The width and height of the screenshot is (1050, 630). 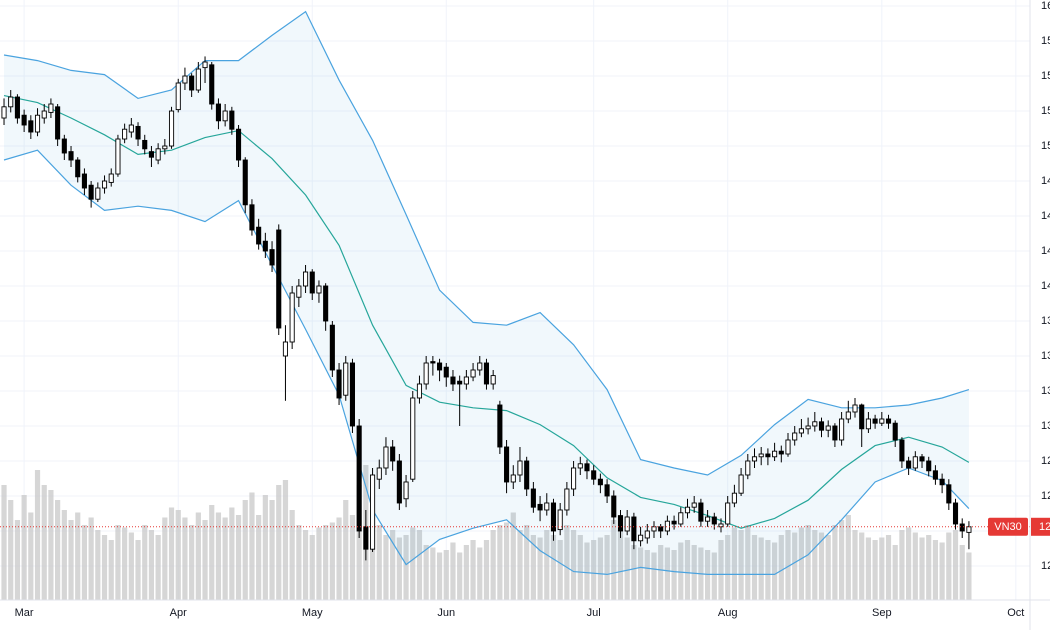 What do you see at coordinates (1045, 461) in the screenshot?
I see `y-tick-label: 1275` at bounding box center [1045, 461].